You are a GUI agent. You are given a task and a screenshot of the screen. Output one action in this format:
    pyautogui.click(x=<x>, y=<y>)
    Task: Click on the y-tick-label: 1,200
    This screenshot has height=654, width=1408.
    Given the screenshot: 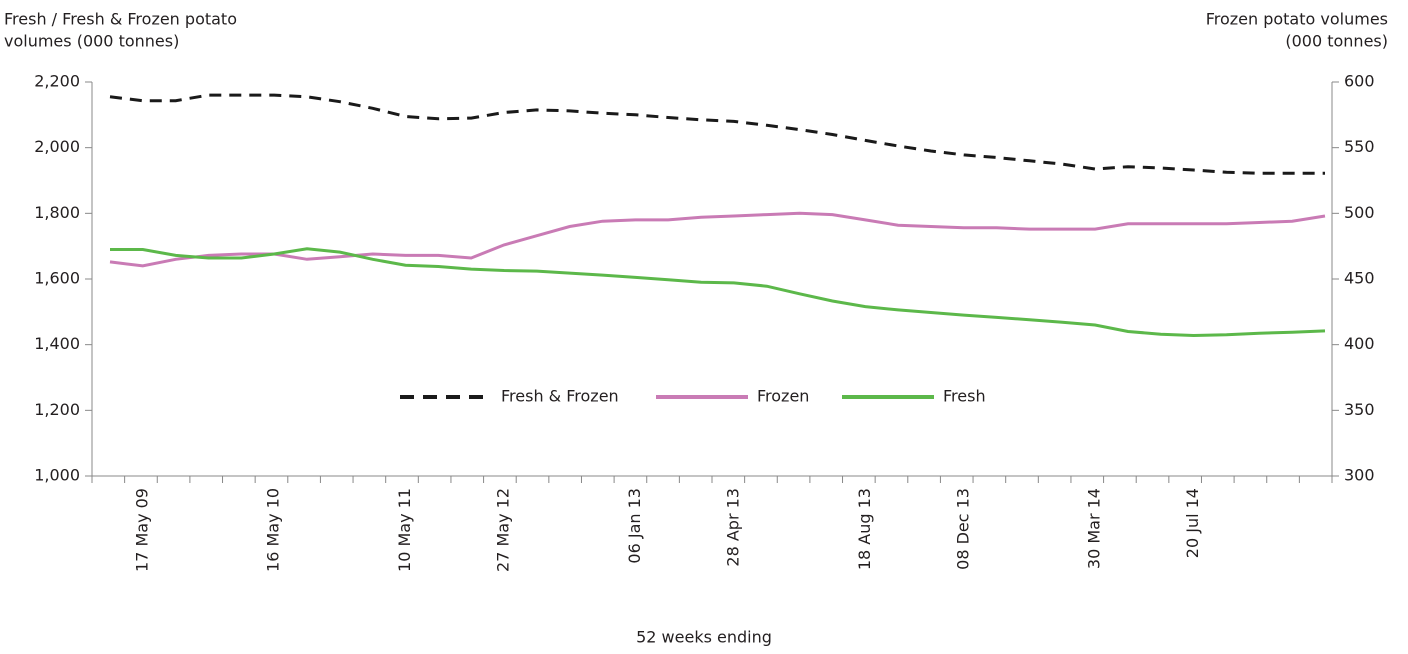 What is the action you would take?
    pyautogui.click(x=57, y=409)
    